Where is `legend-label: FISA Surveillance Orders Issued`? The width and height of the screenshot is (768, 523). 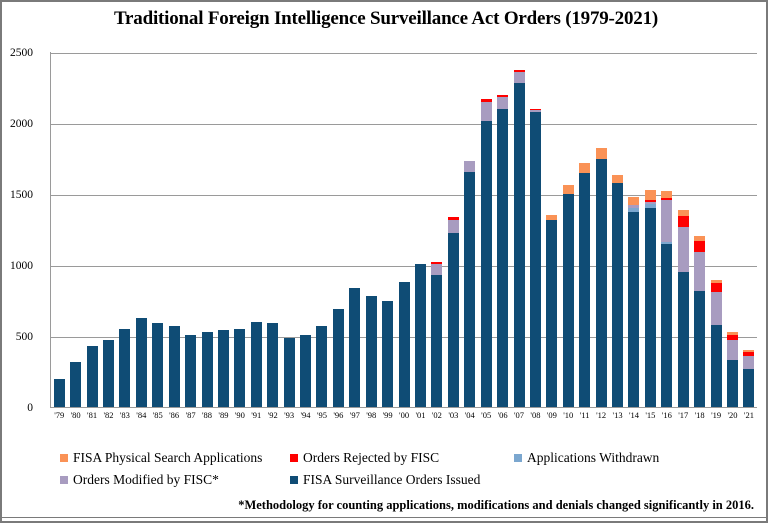 legend-label: FISA Surveillance Orders Issued is located at coordinates (392, 479).